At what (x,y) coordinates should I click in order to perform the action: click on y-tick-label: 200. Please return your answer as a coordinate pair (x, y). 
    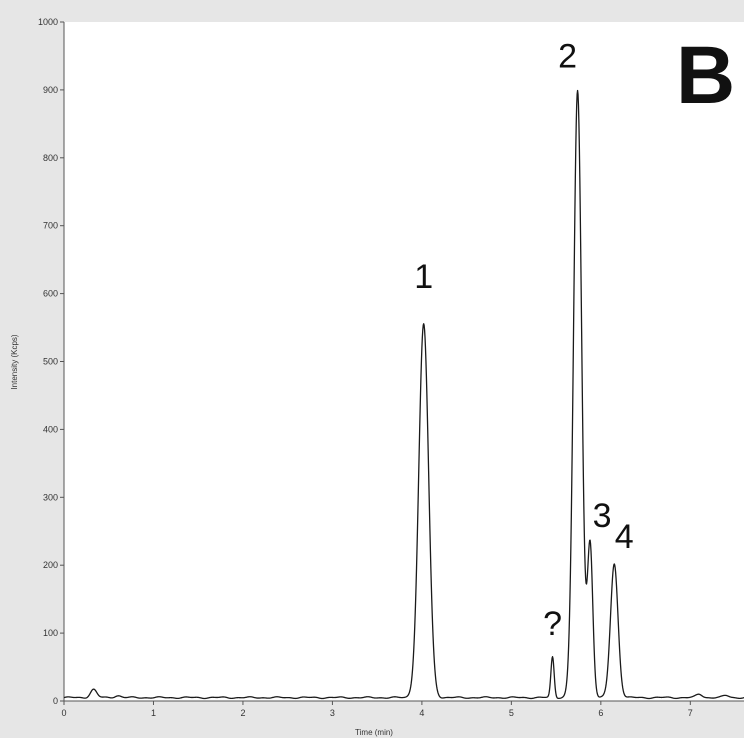
    Looking at the image, I should click on (50, 565).